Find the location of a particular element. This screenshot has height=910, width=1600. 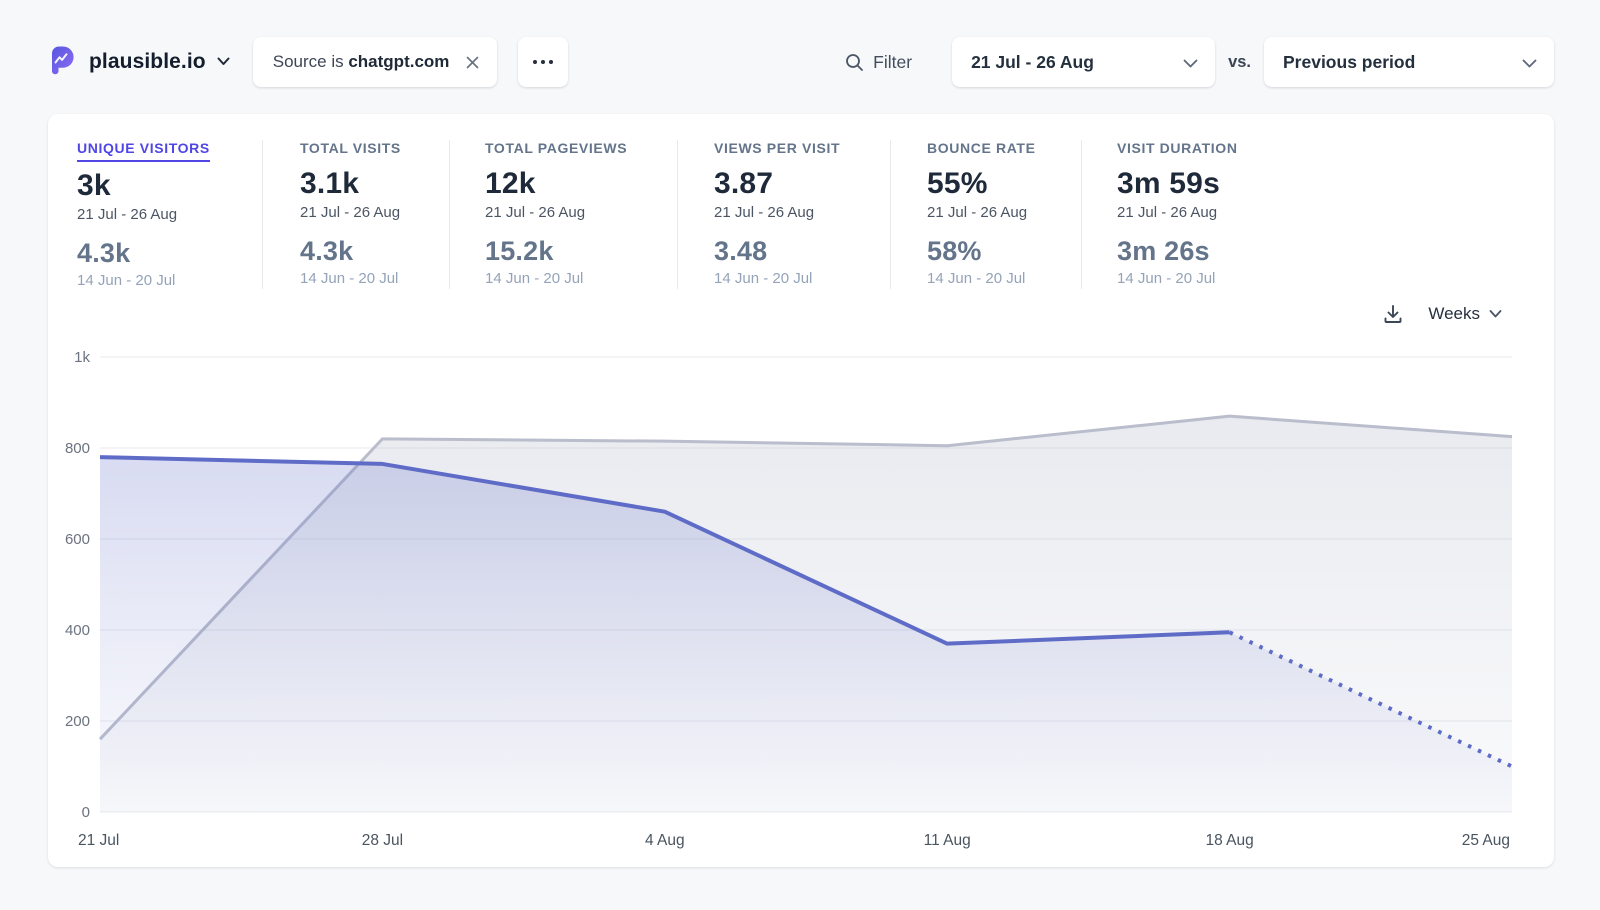

comparison-value: Previous period is located at coordinates (1349, 61).